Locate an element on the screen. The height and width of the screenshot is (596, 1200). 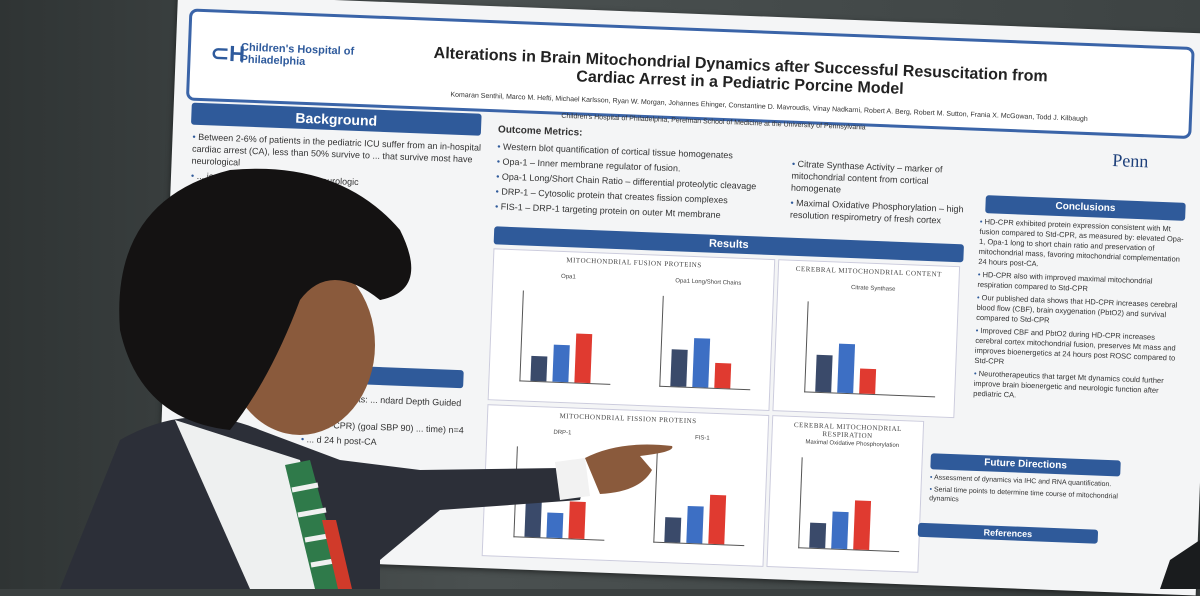
hand is located at coordinates (629, 469).